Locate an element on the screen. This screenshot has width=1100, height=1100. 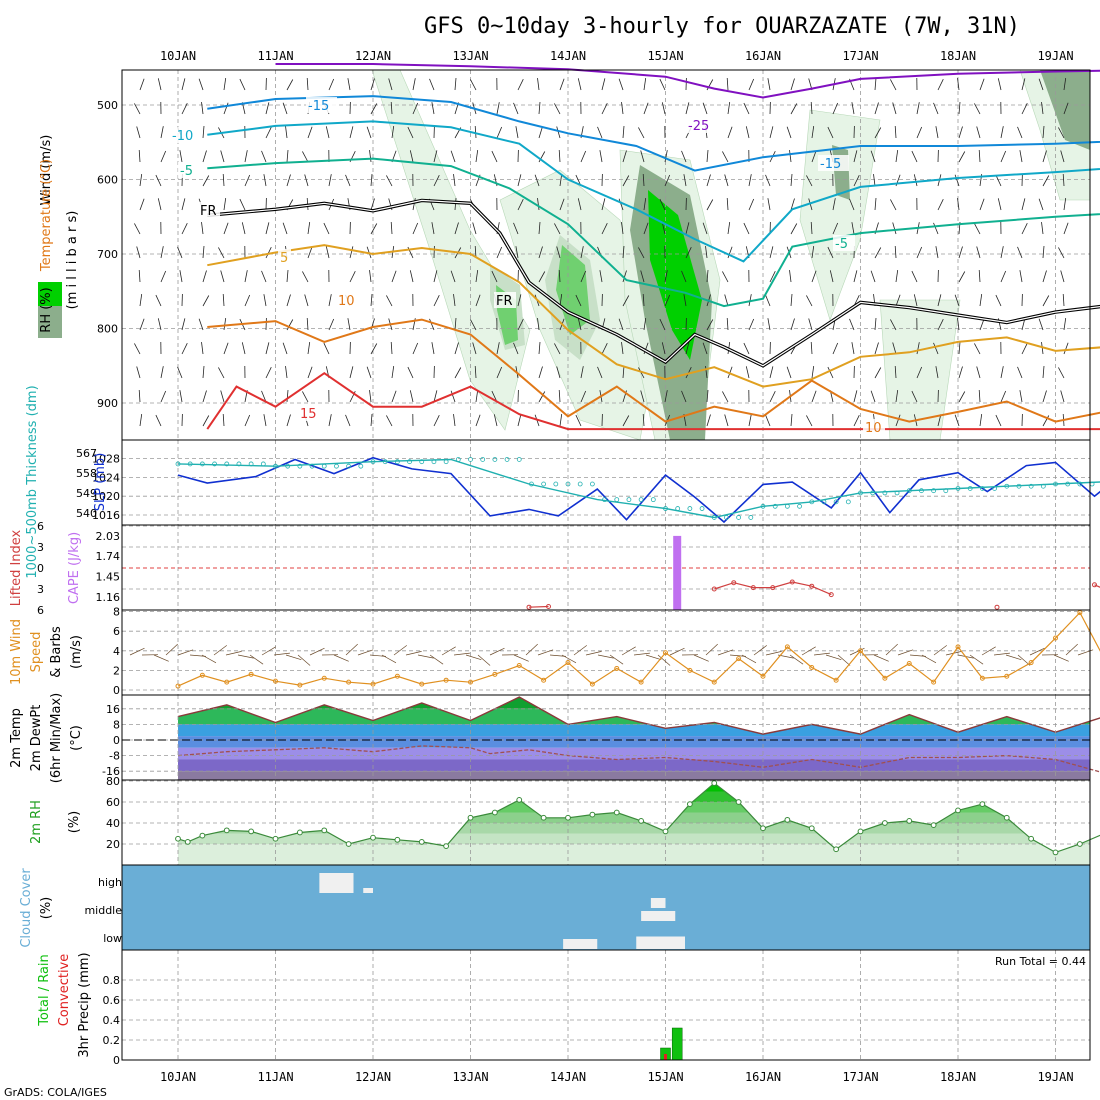
cloud-row-label: low is located at coordinates (112, 938).